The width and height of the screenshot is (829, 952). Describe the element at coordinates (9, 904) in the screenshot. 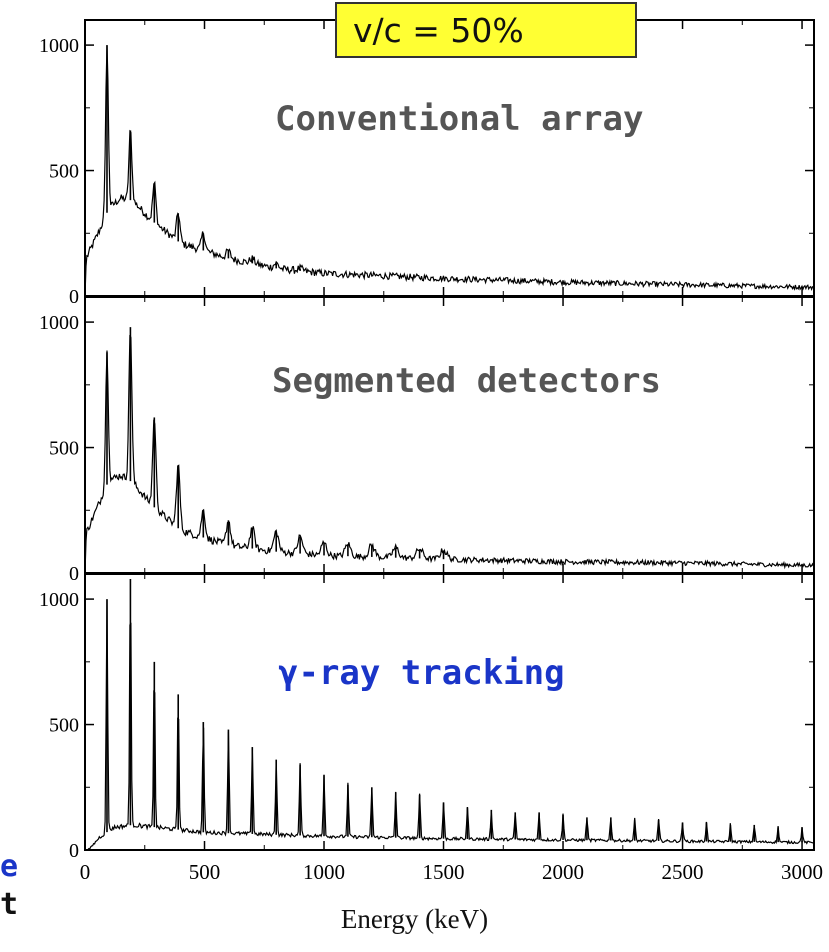

I see `cropped-text-fragment-2: t` at that location.